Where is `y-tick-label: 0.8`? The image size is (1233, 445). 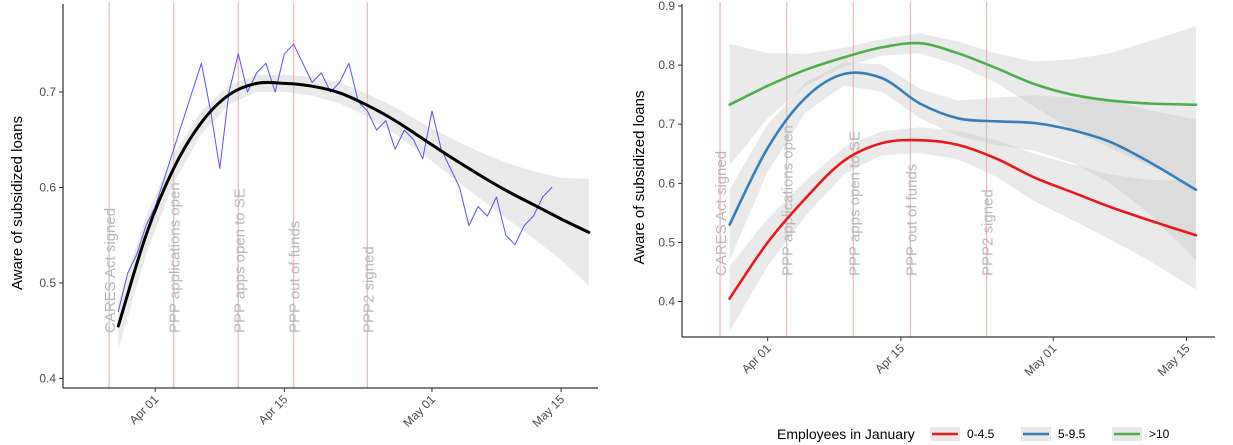 y-tick-label: 0.8 is located at coordinates (666, 65).